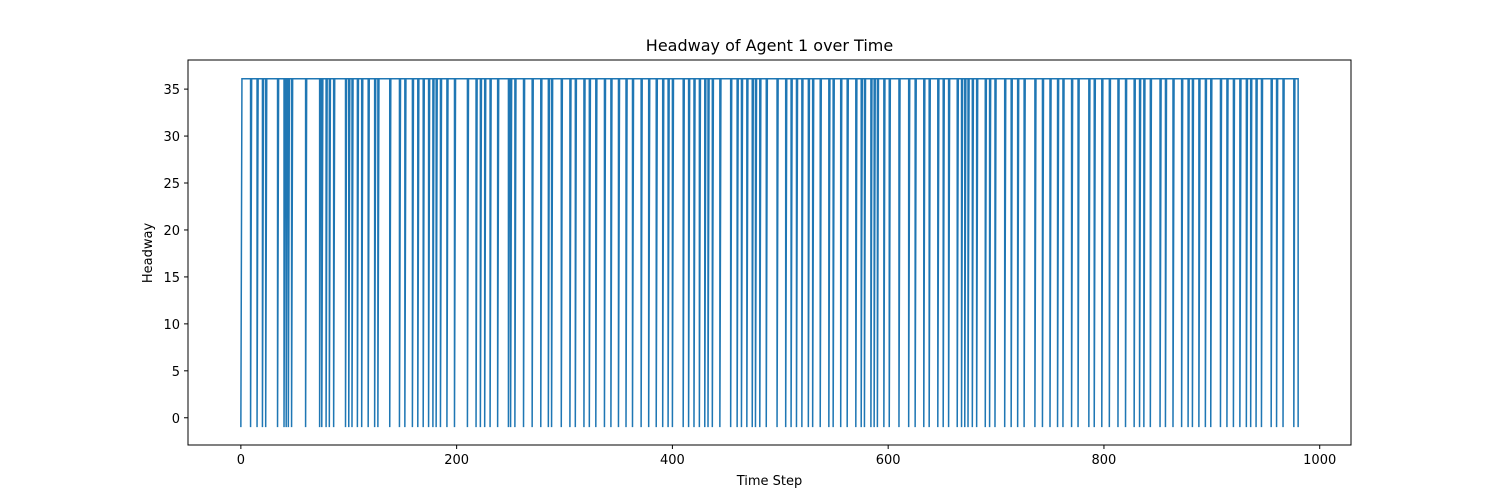 This screenshot has height=500, width=1500. What do you see at coordinates (171, 231) in the screenshot?
I see `y-tick-label: 20` at bounding box center [171, 231].